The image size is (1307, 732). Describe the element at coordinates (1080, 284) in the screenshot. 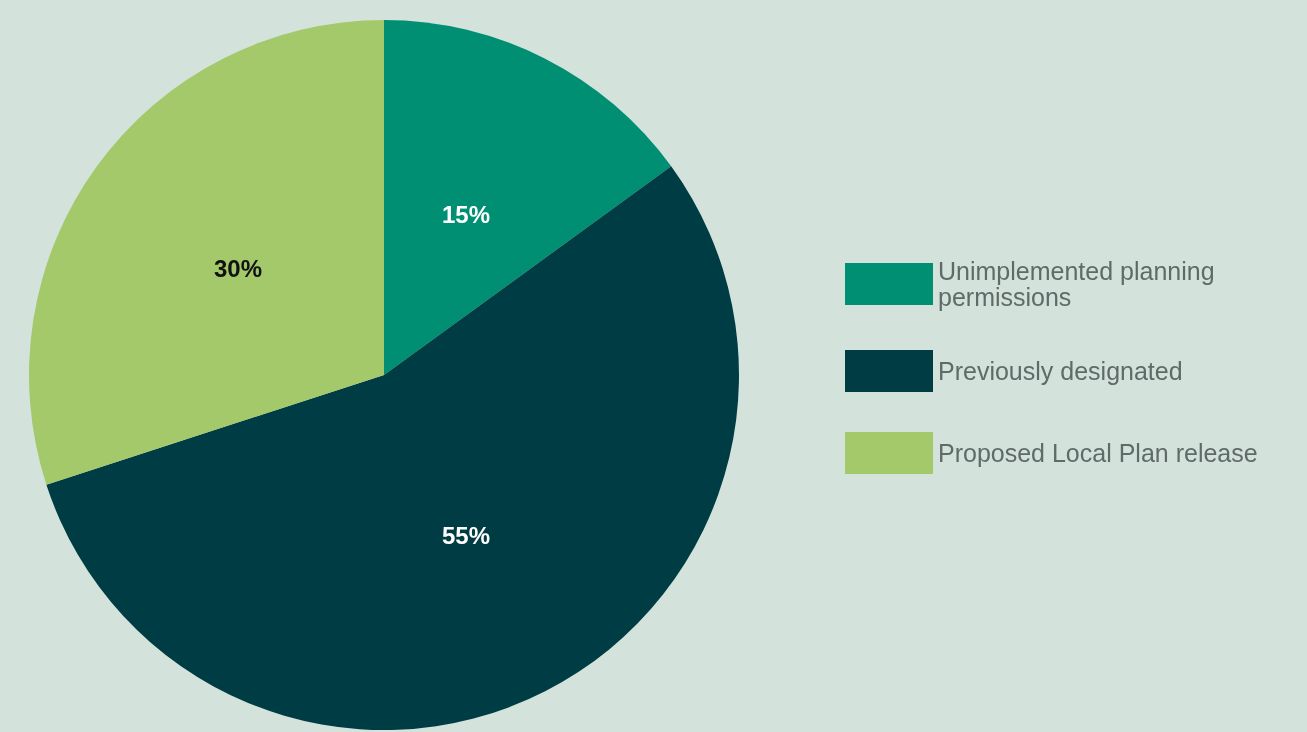

I see `legend-label: Unimplemented planning permissions` at that location.